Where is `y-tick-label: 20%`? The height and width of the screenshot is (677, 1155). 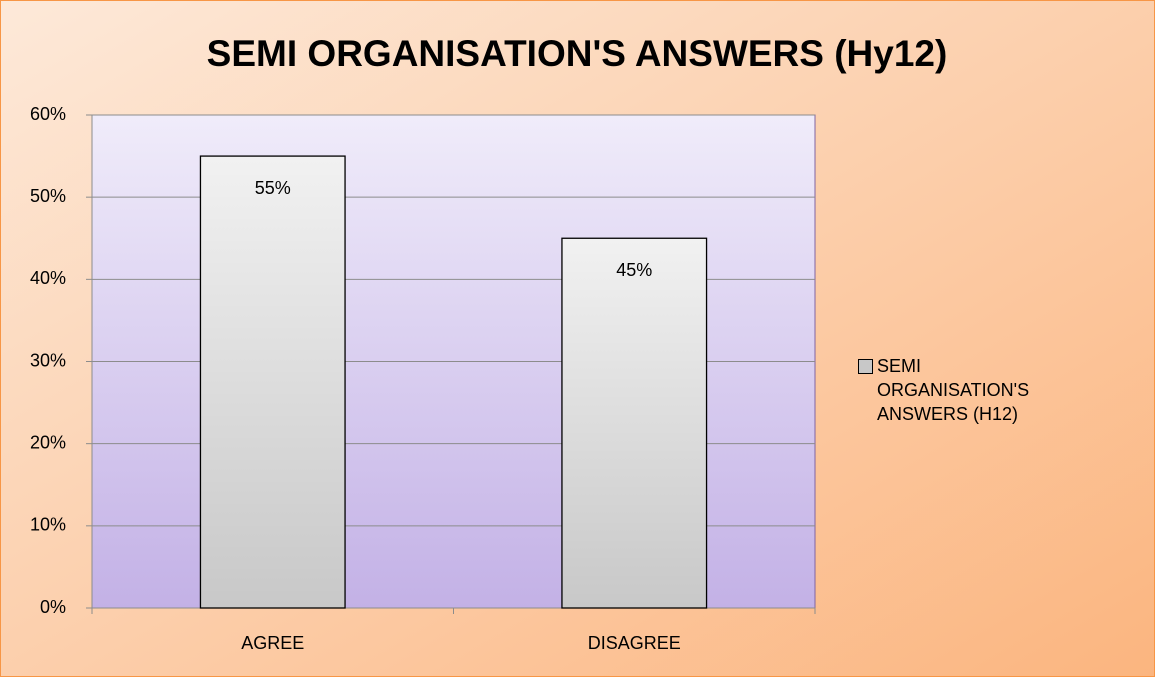
y-tick-label: 20% is located at coordinates (48, 442).